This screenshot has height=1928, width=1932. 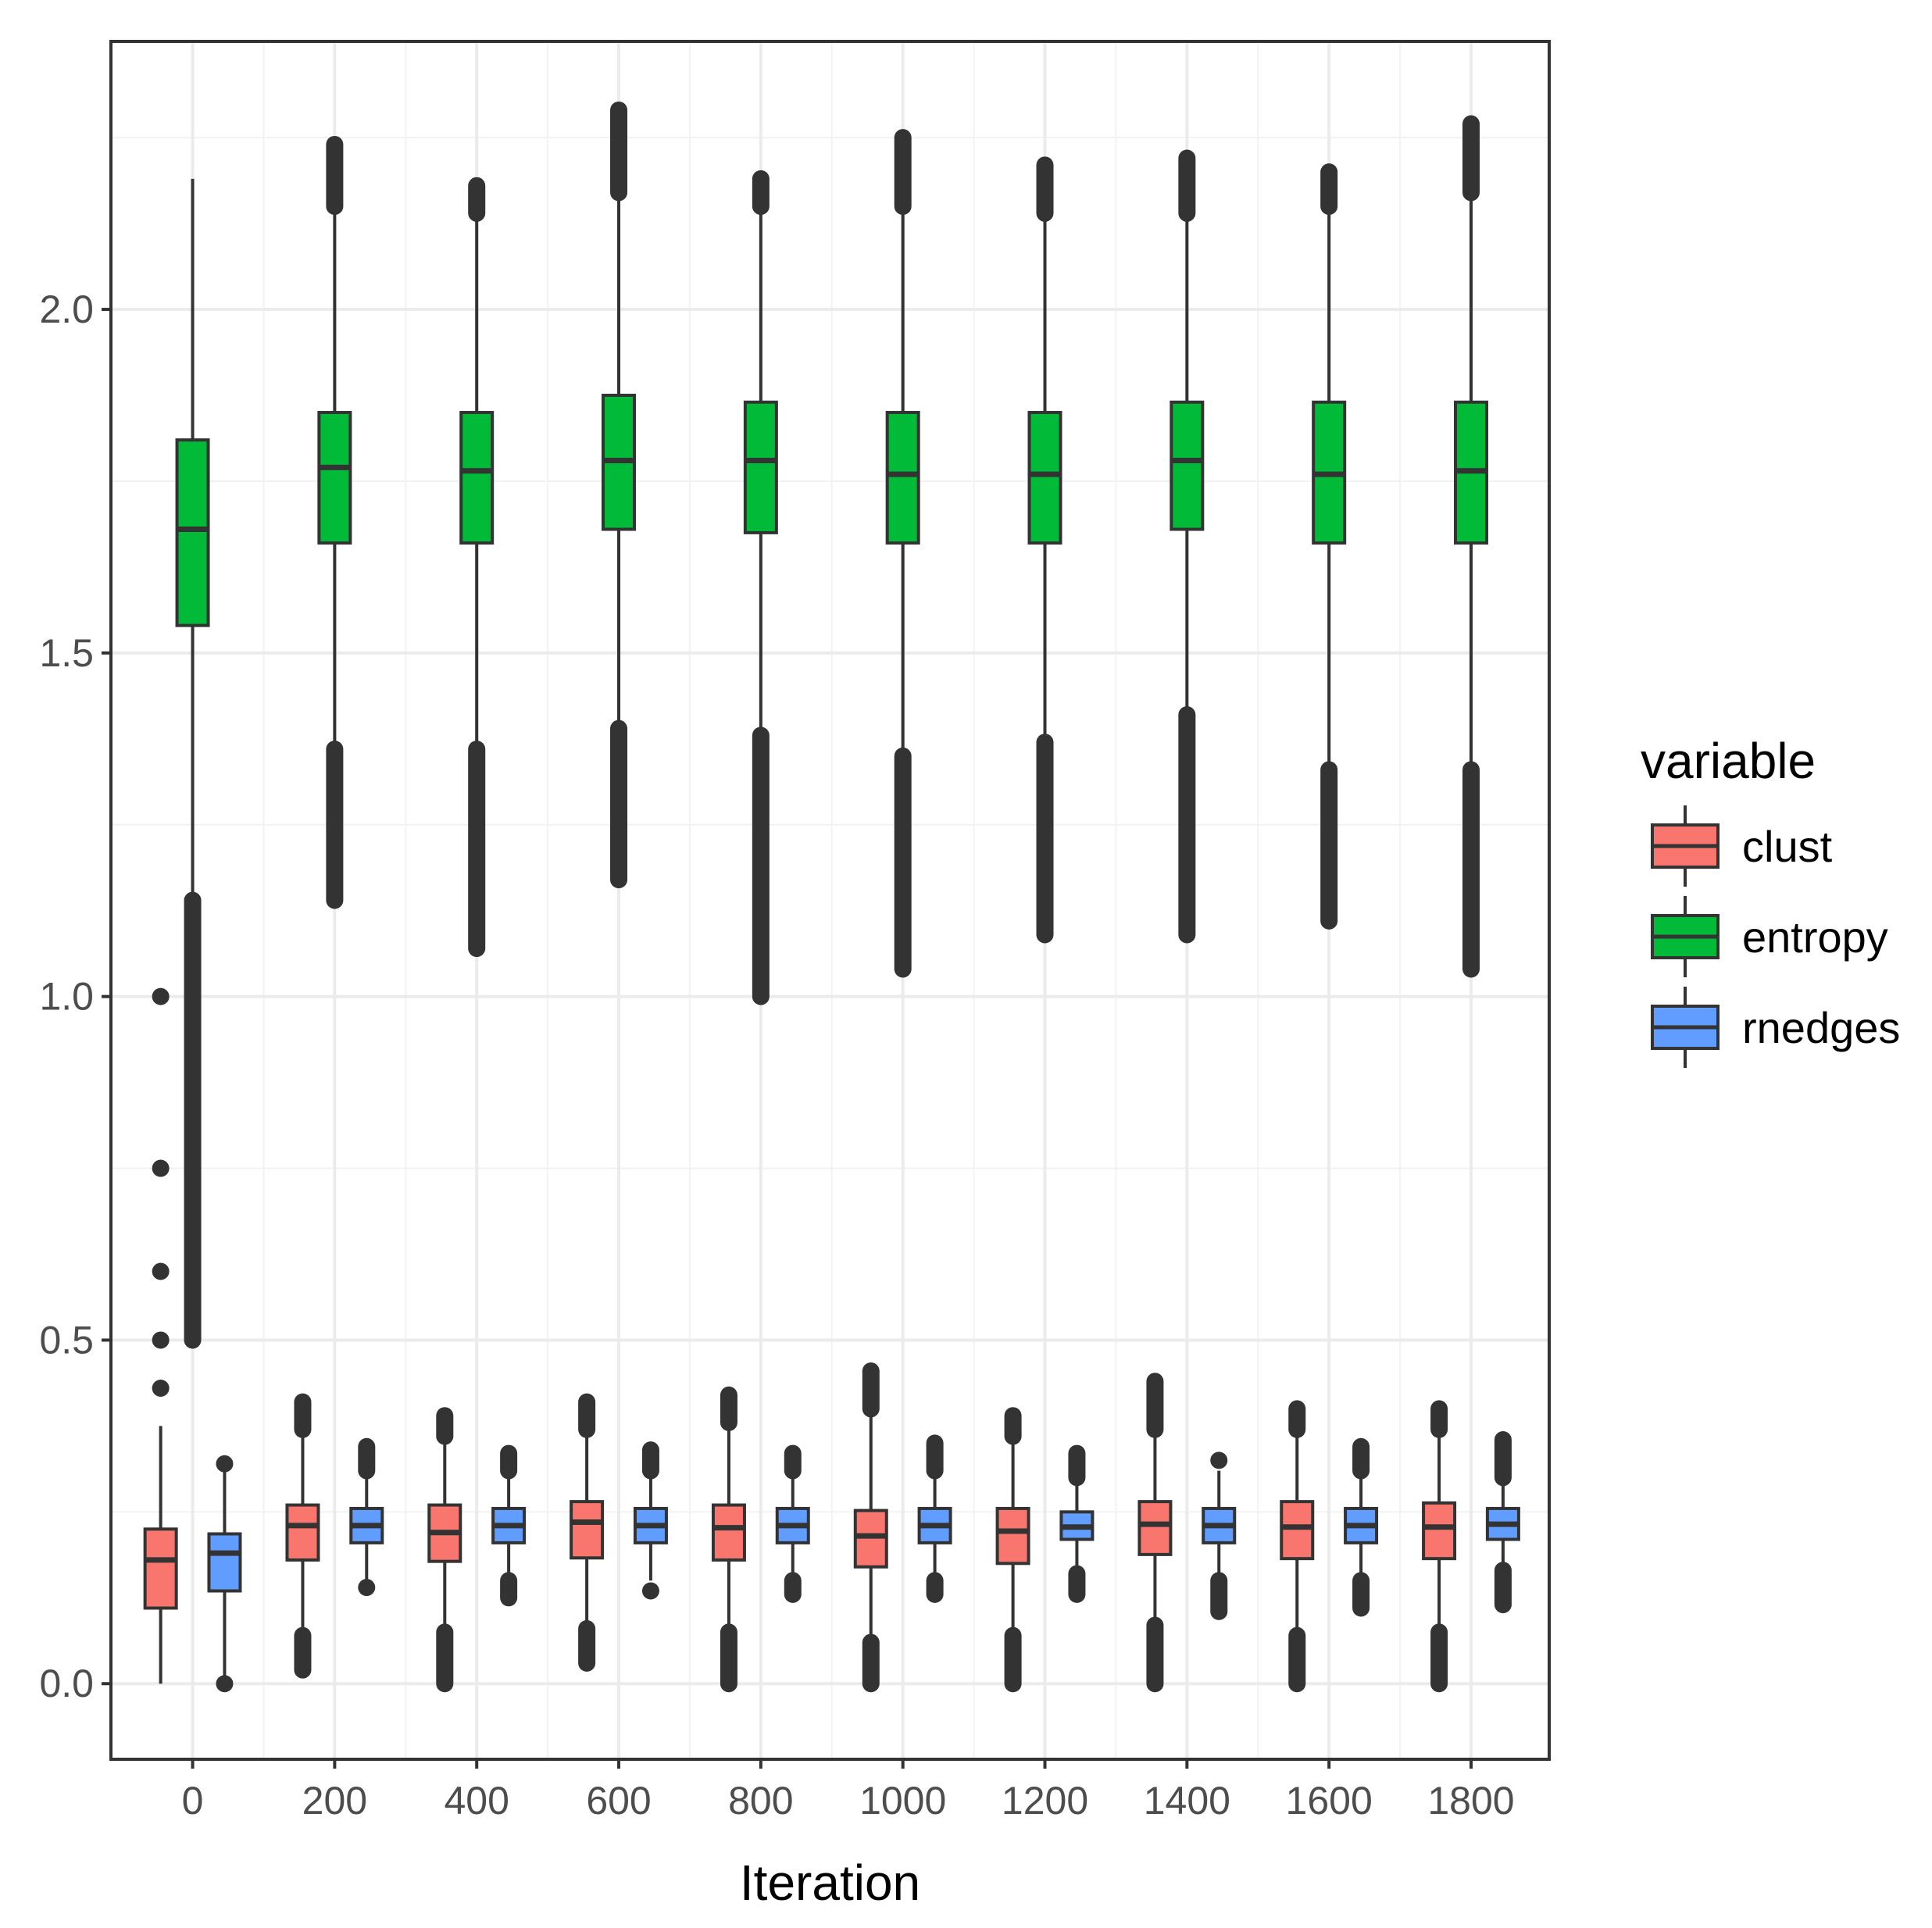 What do you see at coordinates (1329, 1801) in the screenshot?
I see `x-tick-label: 1600` at bounding box center [1329, 1801].